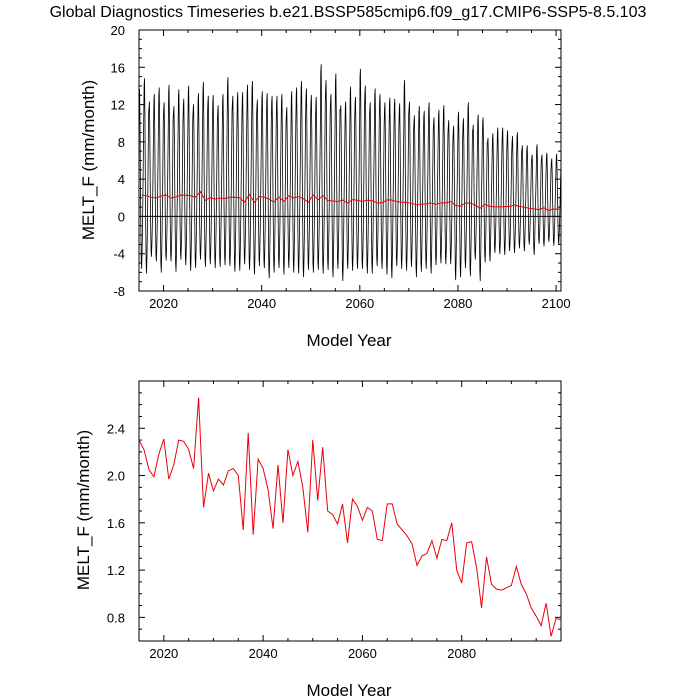 This screenshot has height=700, width=700. What do you see at coordinates (119, 291) in the screenshot?
I see `y-tick-label: -8` at bounding box center [119, 291].